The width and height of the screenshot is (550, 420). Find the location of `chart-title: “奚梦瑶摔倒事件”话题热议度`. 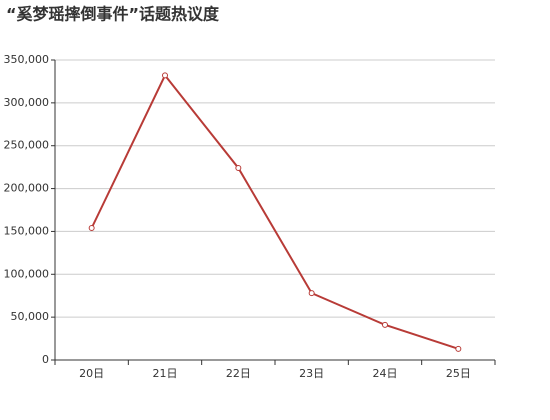

chart-title: “奚梦瑶摔倒事件”话题热议度 is located at coordinates (113, 14).